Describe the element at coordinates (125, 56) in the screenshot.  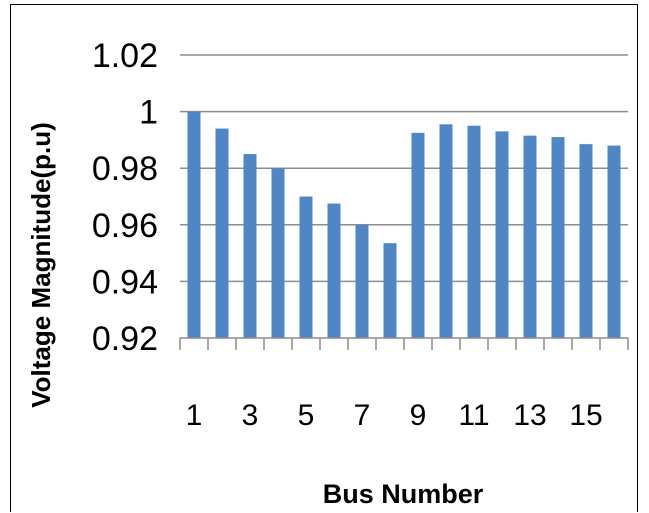
I see `y-tick-label: 1.02` at that location.